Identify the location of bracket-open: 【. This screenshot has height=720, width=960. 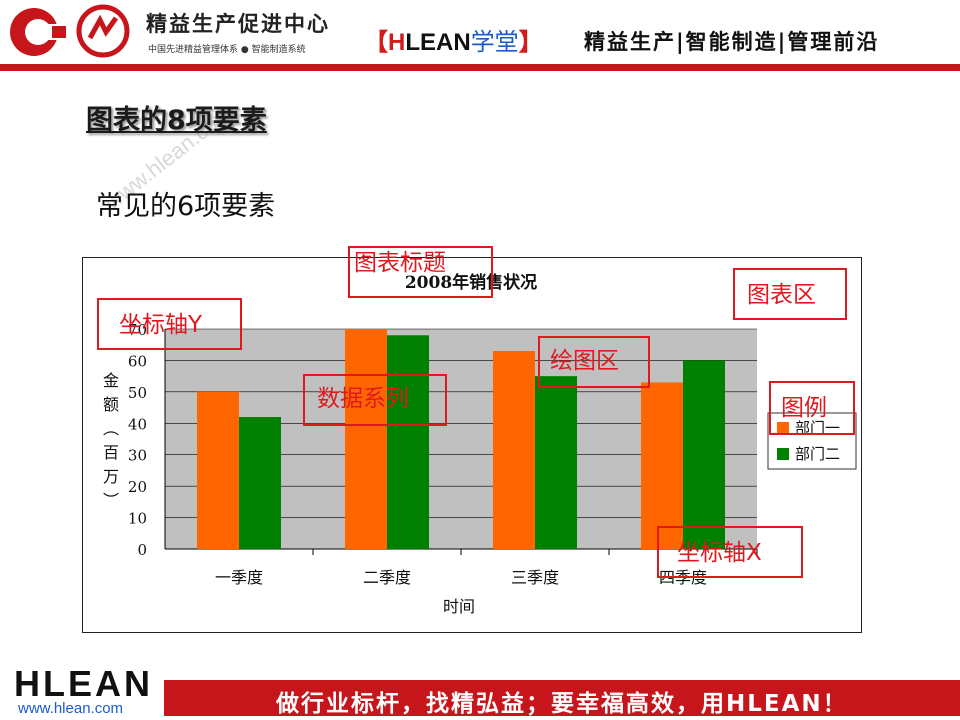
(376, 42).